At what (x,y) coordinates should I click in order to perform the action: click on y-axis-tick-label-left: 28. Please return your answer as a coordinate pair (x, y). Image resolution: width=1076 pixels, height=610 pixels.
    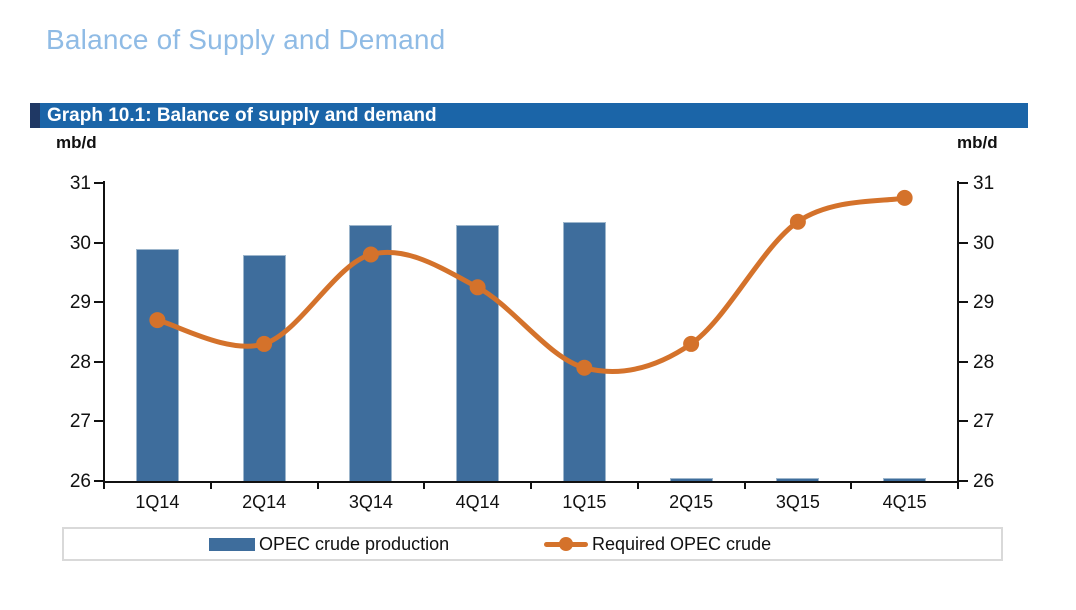
    Looking at the image, I should click on (80, 362).